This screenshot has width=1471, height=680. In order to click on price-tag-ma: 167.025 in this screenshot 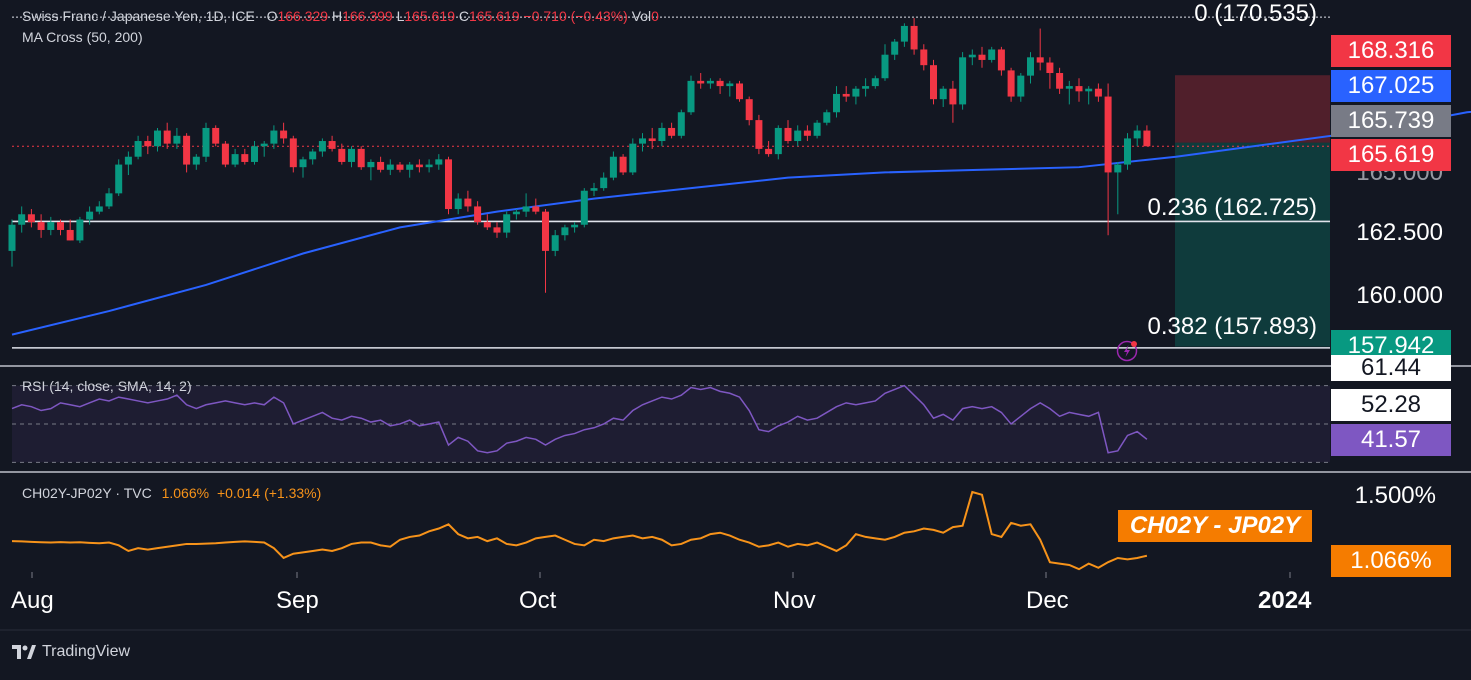, I will do `click(1391, 86)`.